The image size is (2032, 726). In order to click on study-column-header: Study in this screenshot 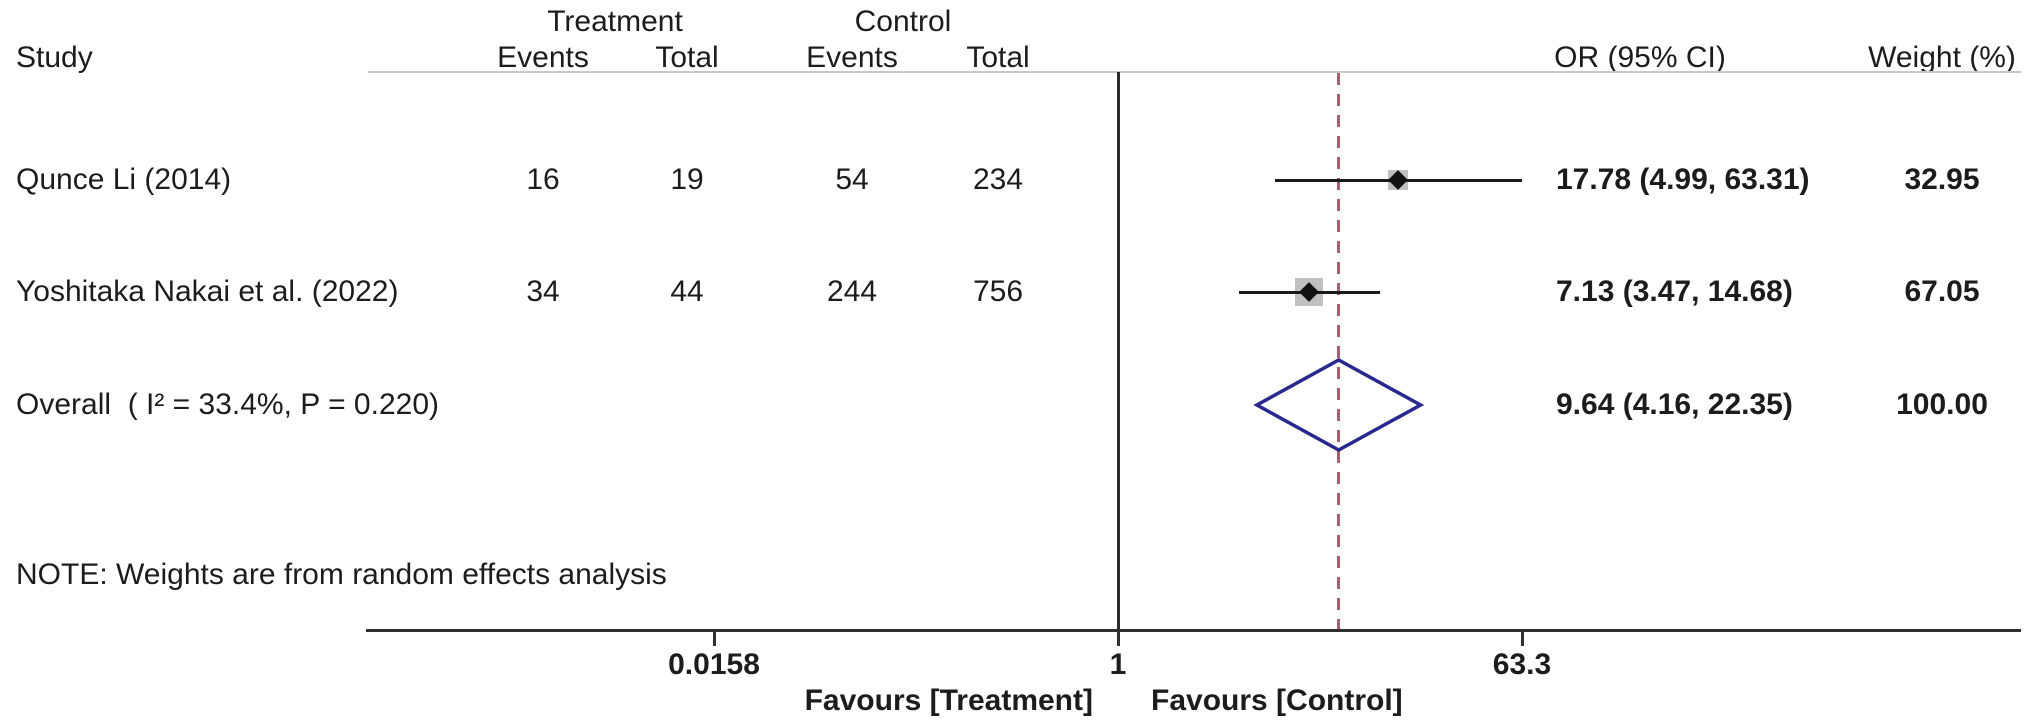, I will do `click(54, 57)`.